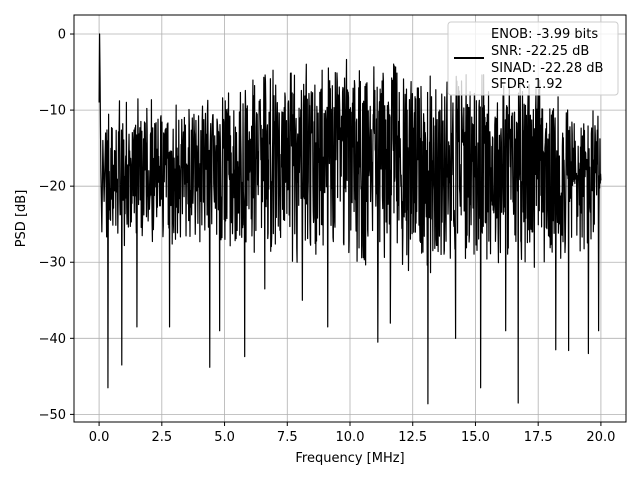  I want to click on x-tick-label: 15.0, so click(475, 437).